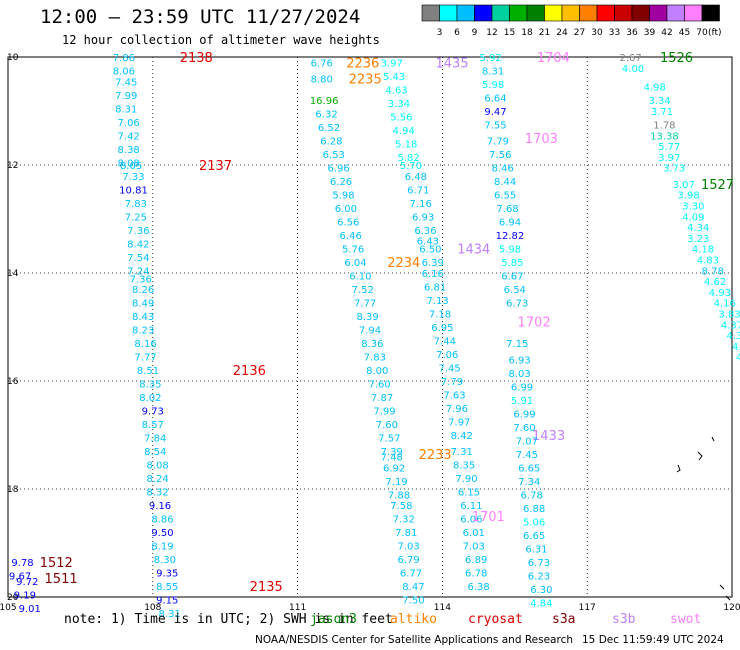  What do you see at coordinates (527, 441) in the screenshot?
I see `wave-height-value: 7.07` at bounding box center [527, 441].